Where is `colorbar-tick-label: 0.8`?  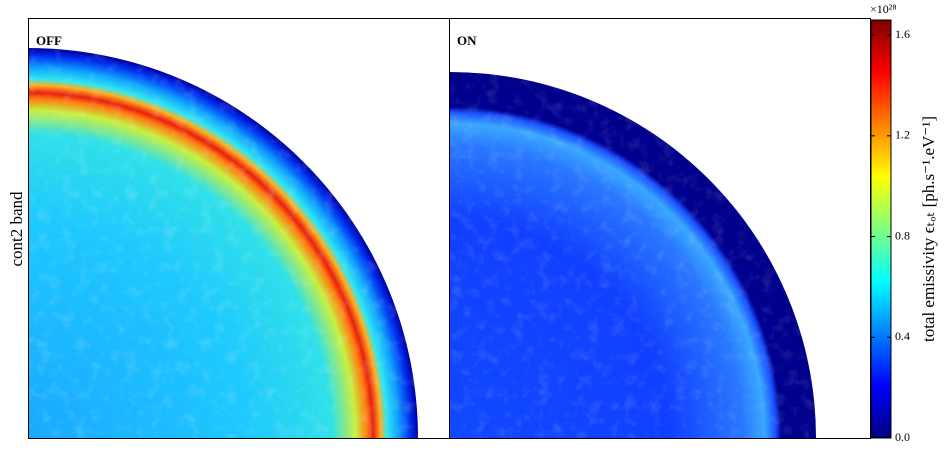 colorbar-tick-label: 0.8 is located at coordinates (902, 235).